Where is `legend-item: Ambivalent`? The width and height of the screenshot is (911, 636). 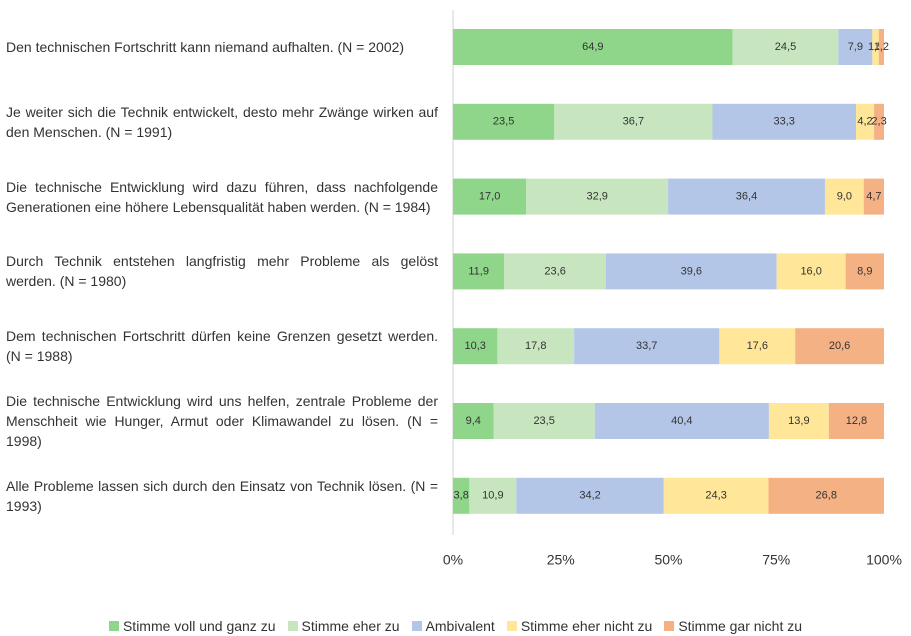
legend-item: Ambivalent is located at coordinates (453, 626).